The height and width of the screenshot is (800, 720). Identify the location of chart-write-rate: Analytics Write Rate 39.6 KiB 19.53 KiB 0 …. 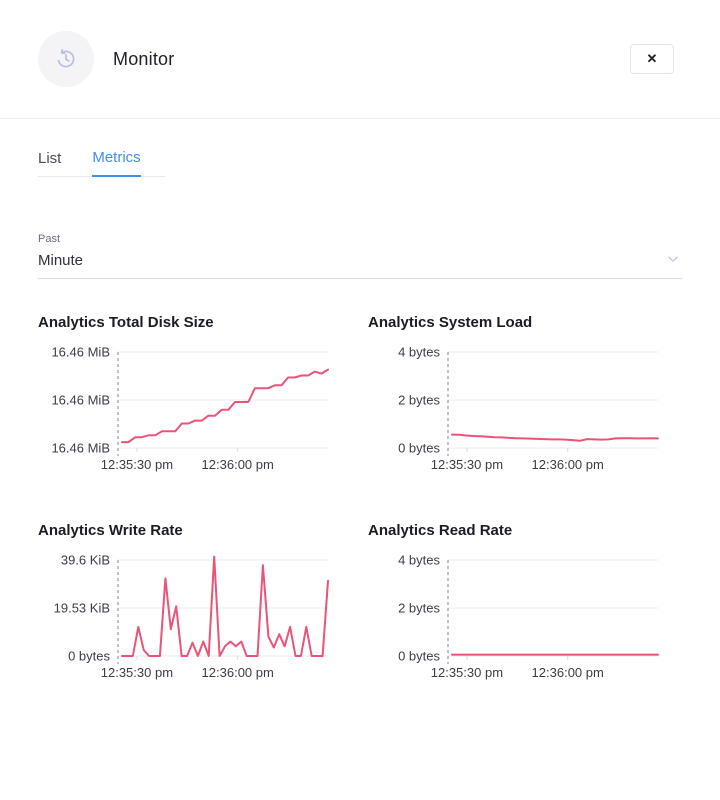
(184, 605).